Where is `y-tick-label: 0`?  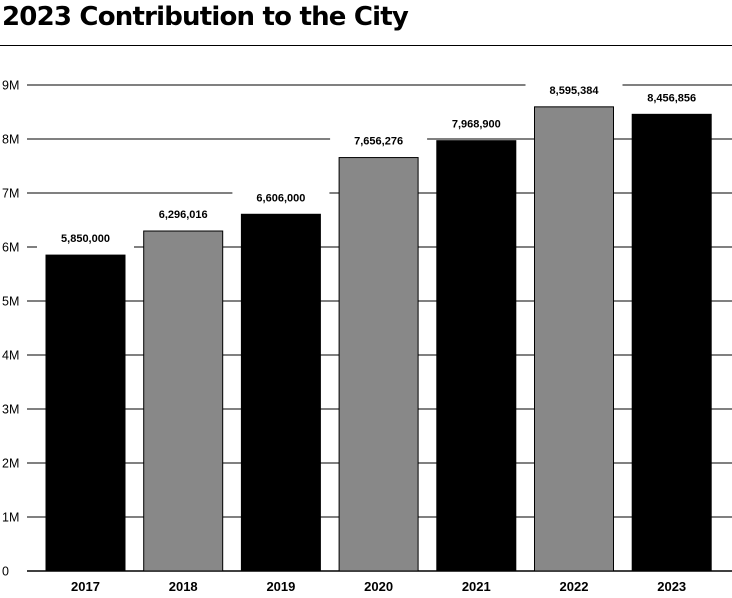
y-tick-label: 0 is located at coordinates (5, 572).